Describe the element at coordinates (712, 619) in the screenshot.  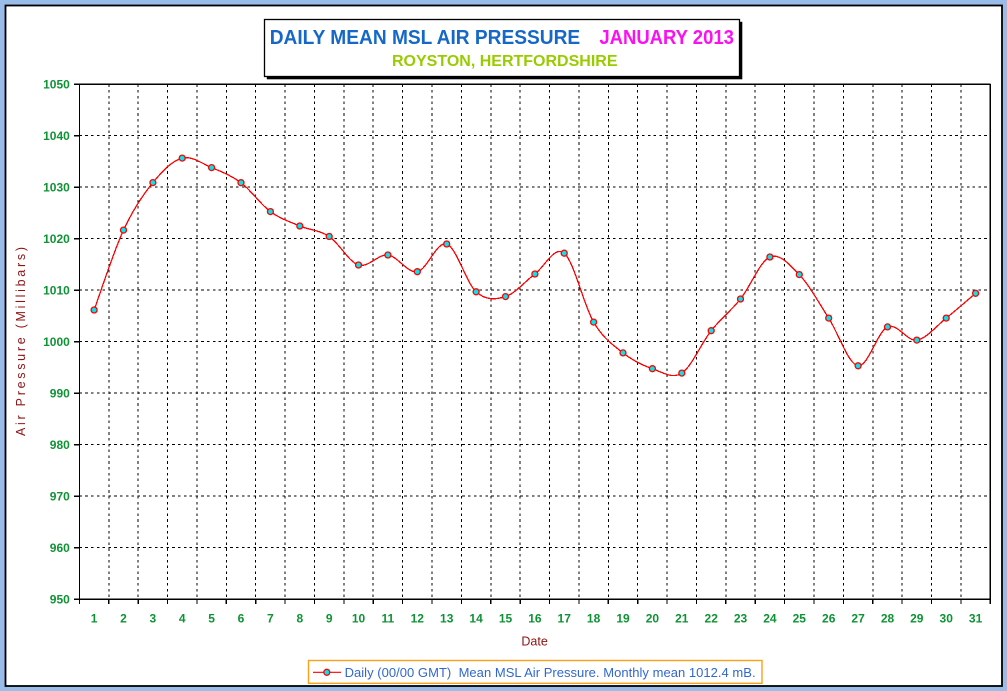
I see `svg-text: 22` at that location.